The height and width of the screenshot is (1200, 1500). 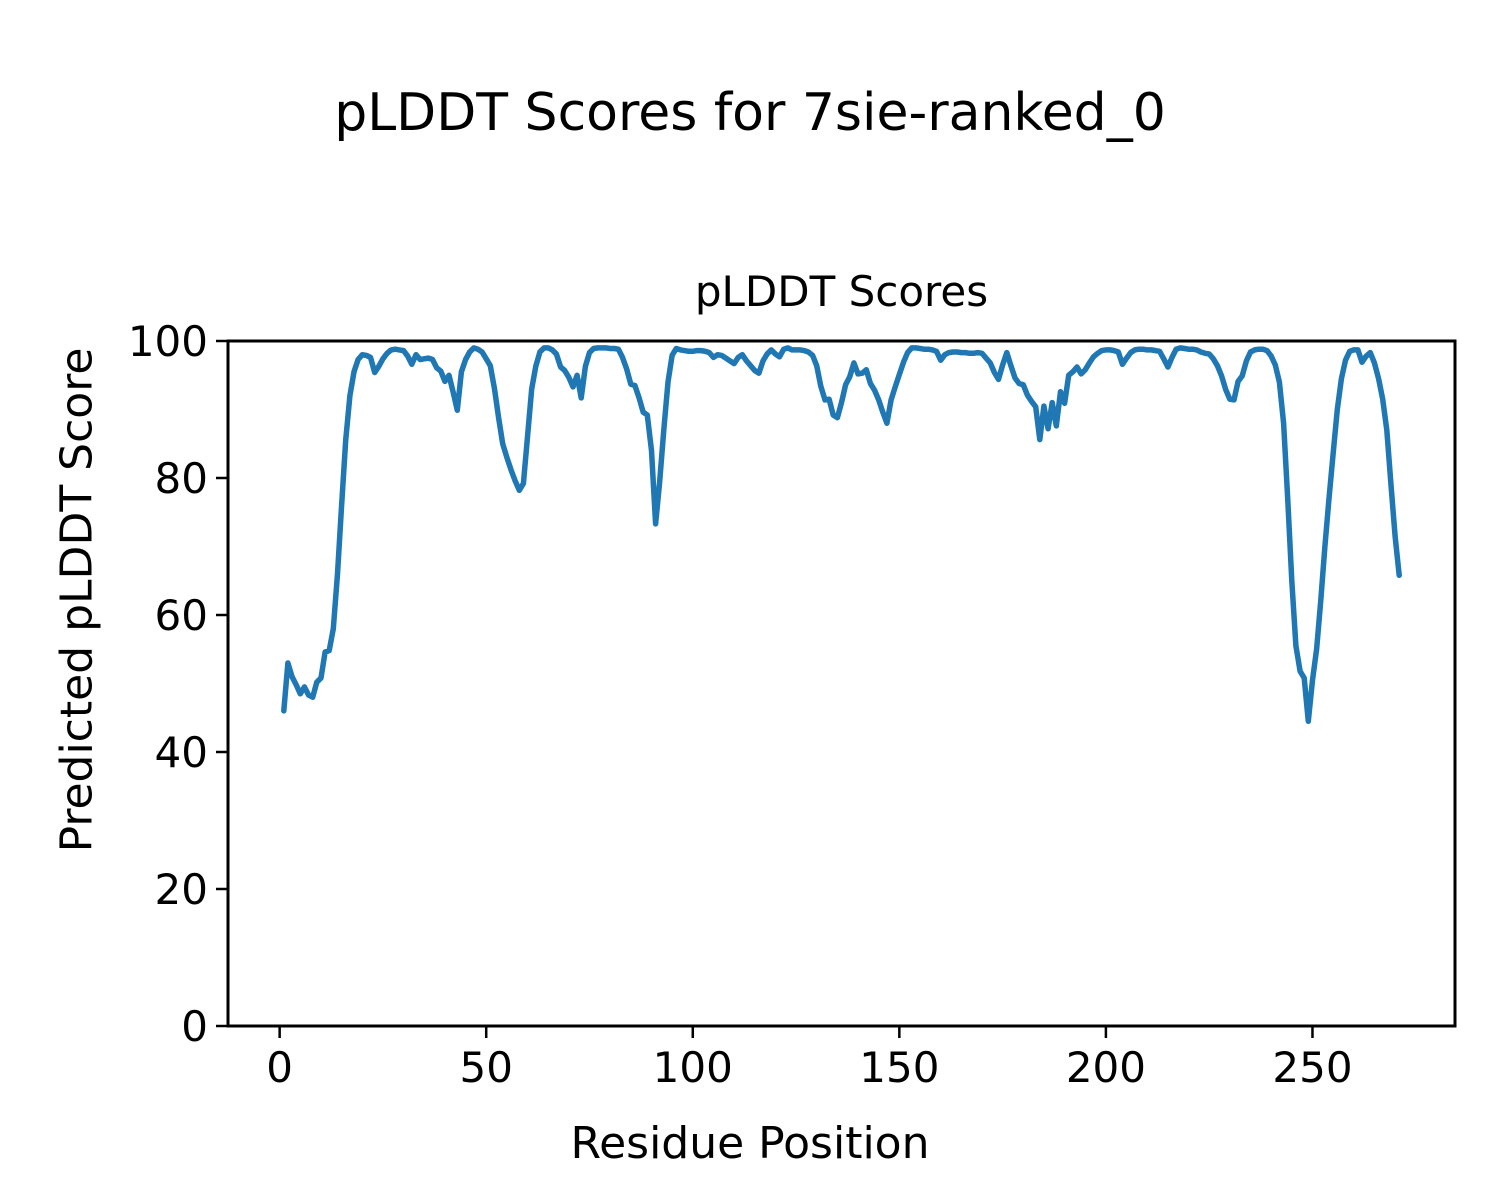 I want to click on y-tick-label-0: 0, so click(x=194, y=1026).